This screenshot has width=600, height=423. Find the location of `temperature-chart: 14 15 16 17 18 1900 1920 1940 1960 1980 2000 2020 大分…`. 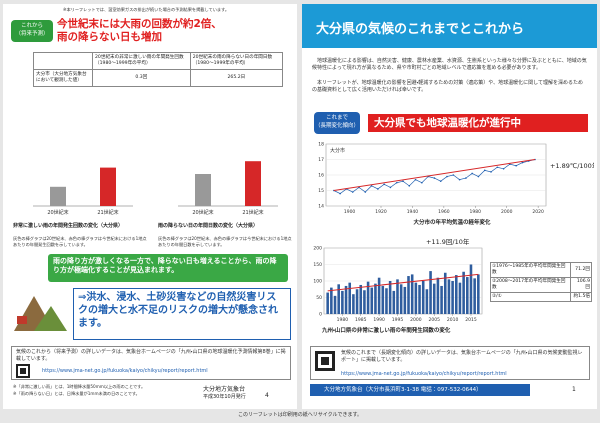

temperature-chart: 14 15 16 17 18 1900 1920 1940 1960 1980 2000 2020 大分… is located at coordinates (456, 179).